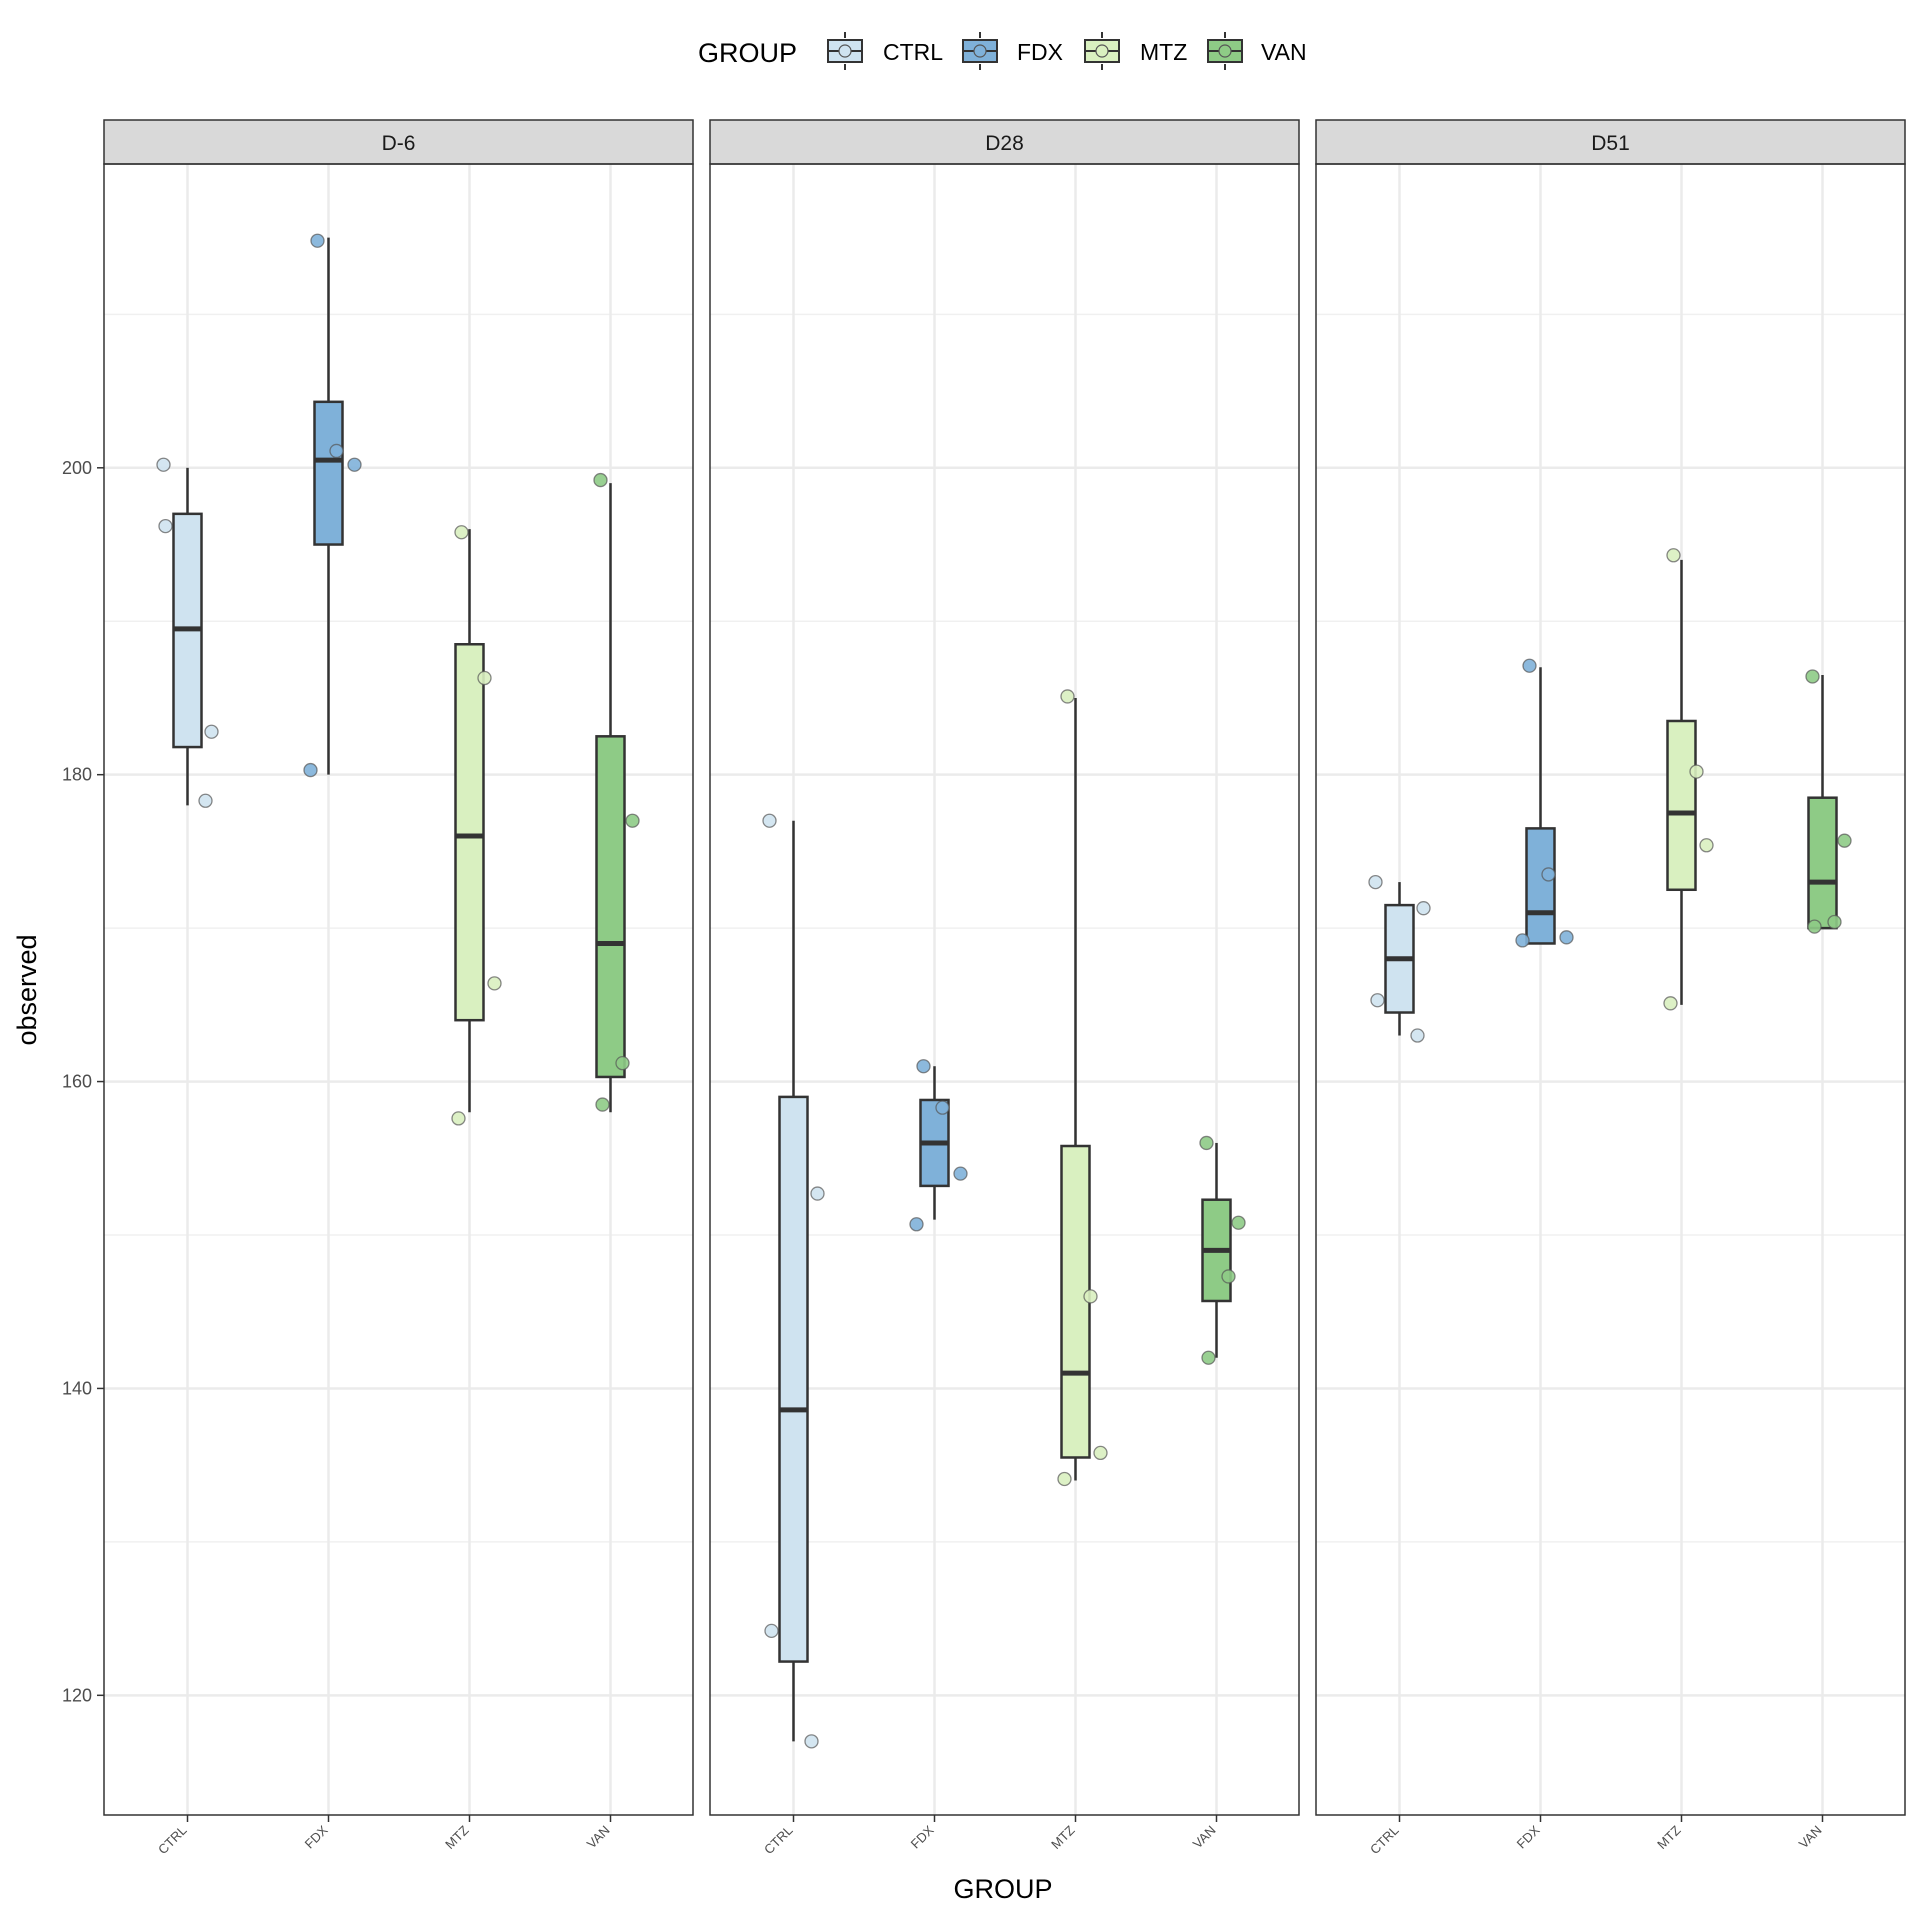 The height and width of the screenshot is (1920, 1920). Describe the element at coordinates (913, 52) in the screenshot. I see `legend-label: CTRL` at that location.